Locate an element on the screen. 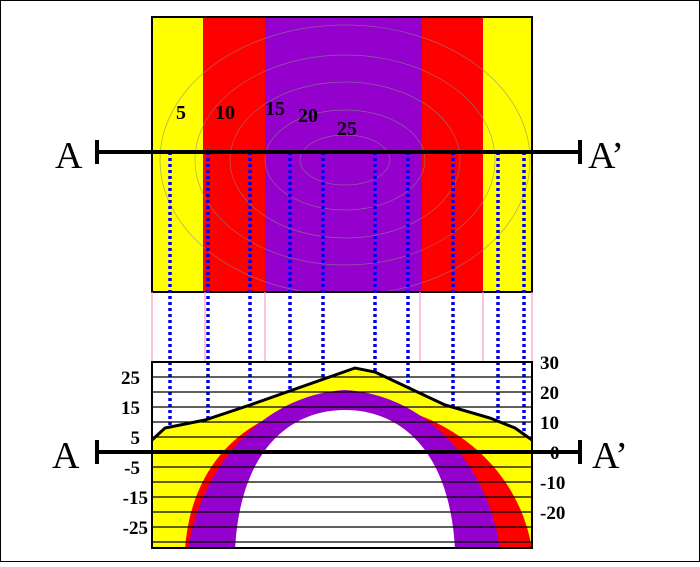  left-scale: -5 is located at coordinates (132, 468).